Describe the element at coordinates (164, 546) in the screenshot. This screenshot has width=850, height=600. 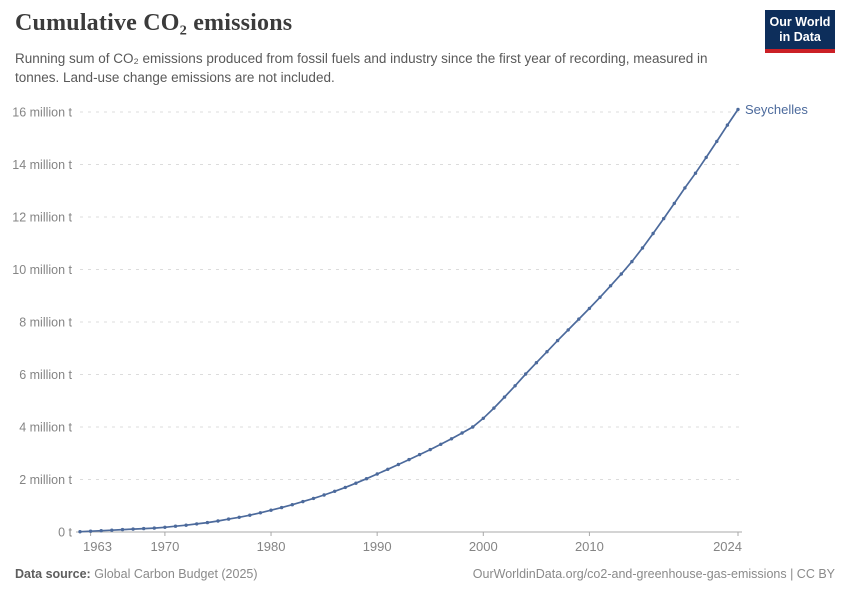
I see `x-axis-tick-label: 1970` at that location.